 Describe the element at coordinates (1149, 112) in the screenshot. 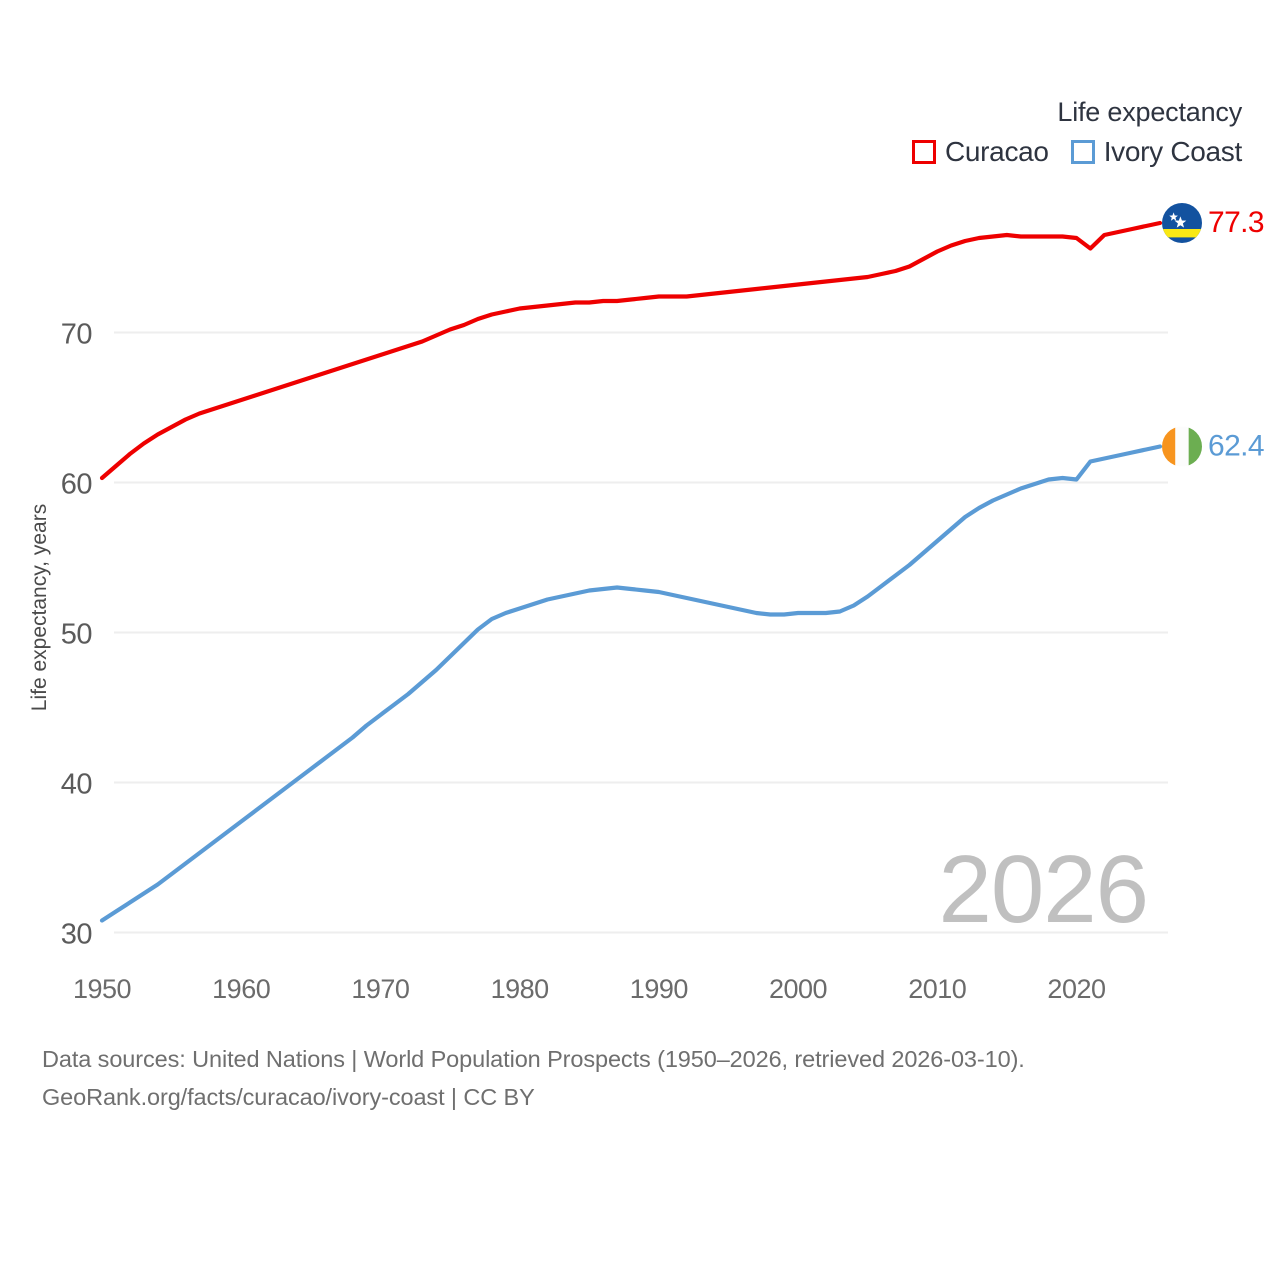

I see `legend-title: Life expectancy` at that location.